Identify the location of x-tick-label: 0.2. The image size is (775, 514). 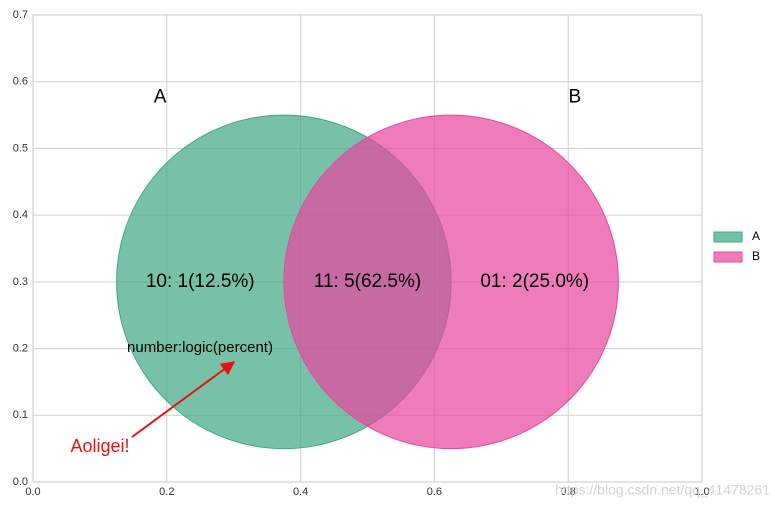
(166, 492).